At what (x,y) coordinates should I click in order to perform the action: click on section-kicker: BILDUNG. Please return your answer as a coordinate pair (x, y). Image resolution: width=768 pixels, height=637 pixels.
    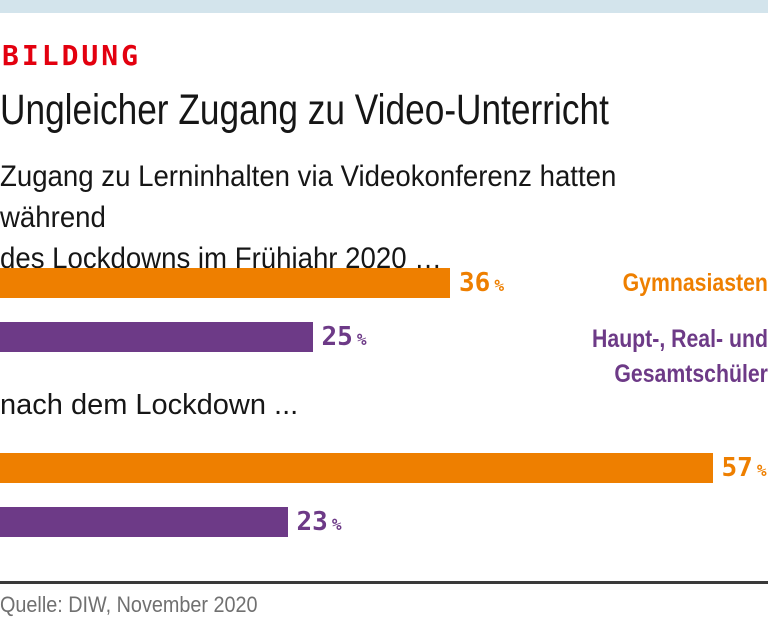
    Looking at the image, I should click on (72, 55).